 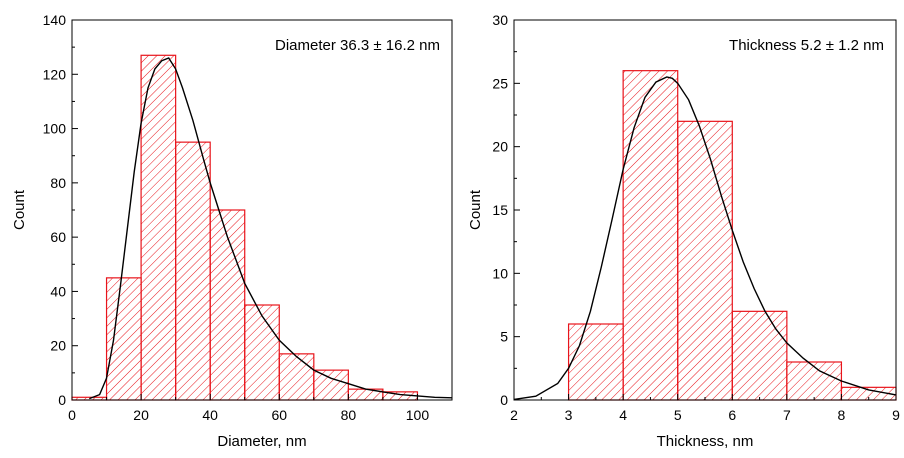 What do you see at coordinates (569, 415) in the screenshot?
I see `x-tick-label: 3` at bounding box center [569, 415].